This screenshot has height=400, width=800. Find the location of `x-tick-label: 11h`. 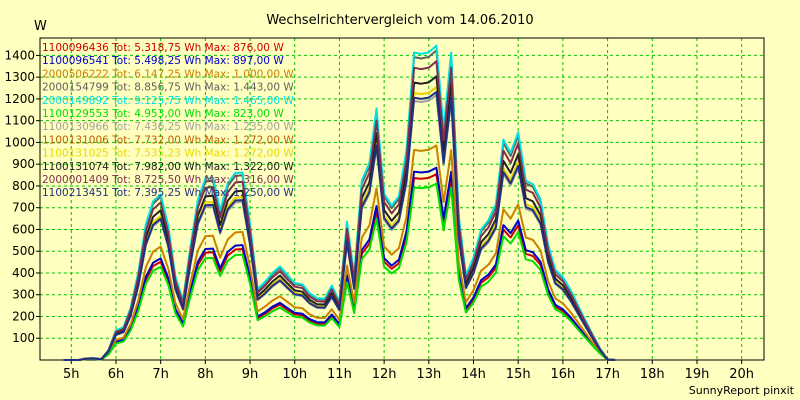

x-tick-label: 11h is located at coordinates (339, 374).